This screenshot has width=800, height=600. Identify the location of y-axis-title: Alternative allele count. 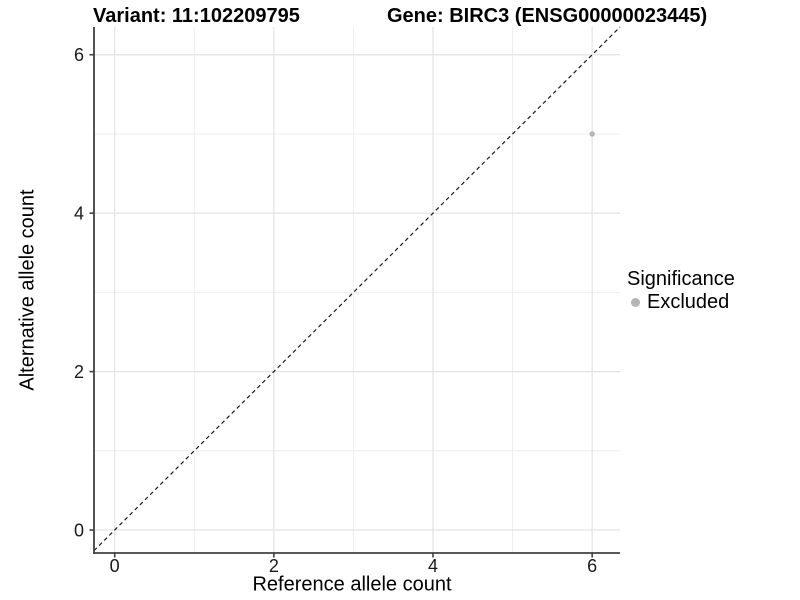
(27, 290).